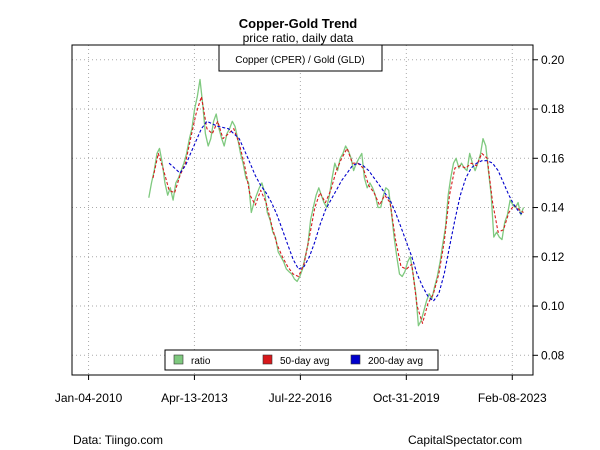 This screenshot has width=600, height=450. Describe the element at coordinates (553, 60) in the screenshot. I see `y-tick-label: 0.20` at that location.